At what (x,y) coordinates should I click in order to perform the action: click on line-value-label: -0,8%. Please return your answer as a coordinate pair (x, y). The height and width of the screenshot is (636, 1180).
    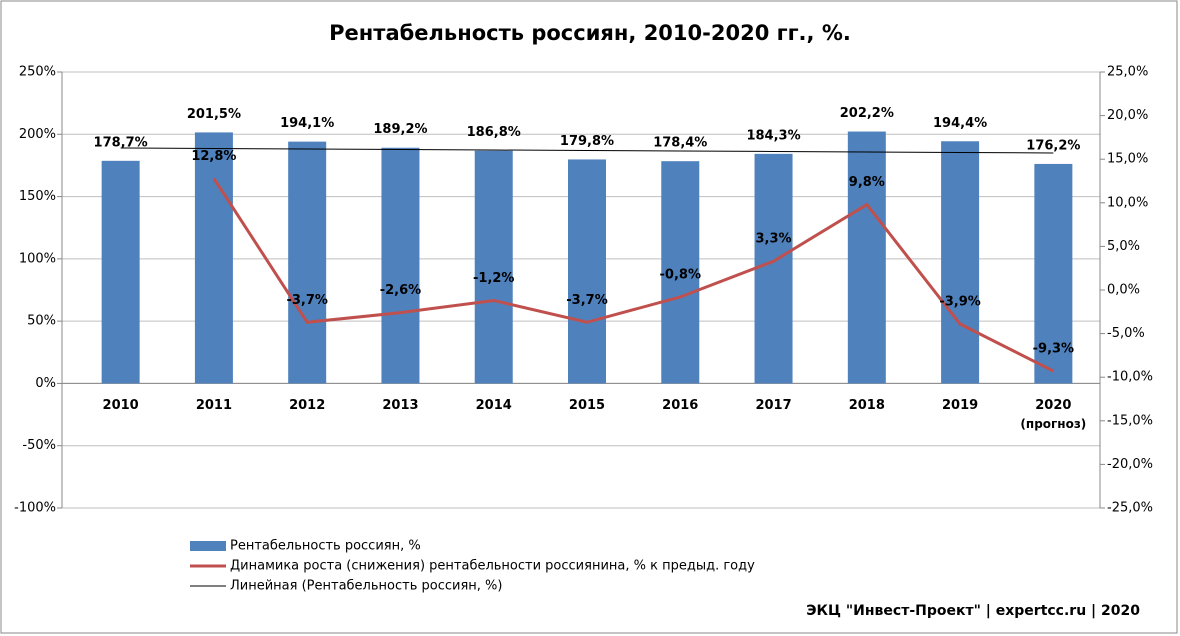
    Looking at the image, I should click on (680, 274).